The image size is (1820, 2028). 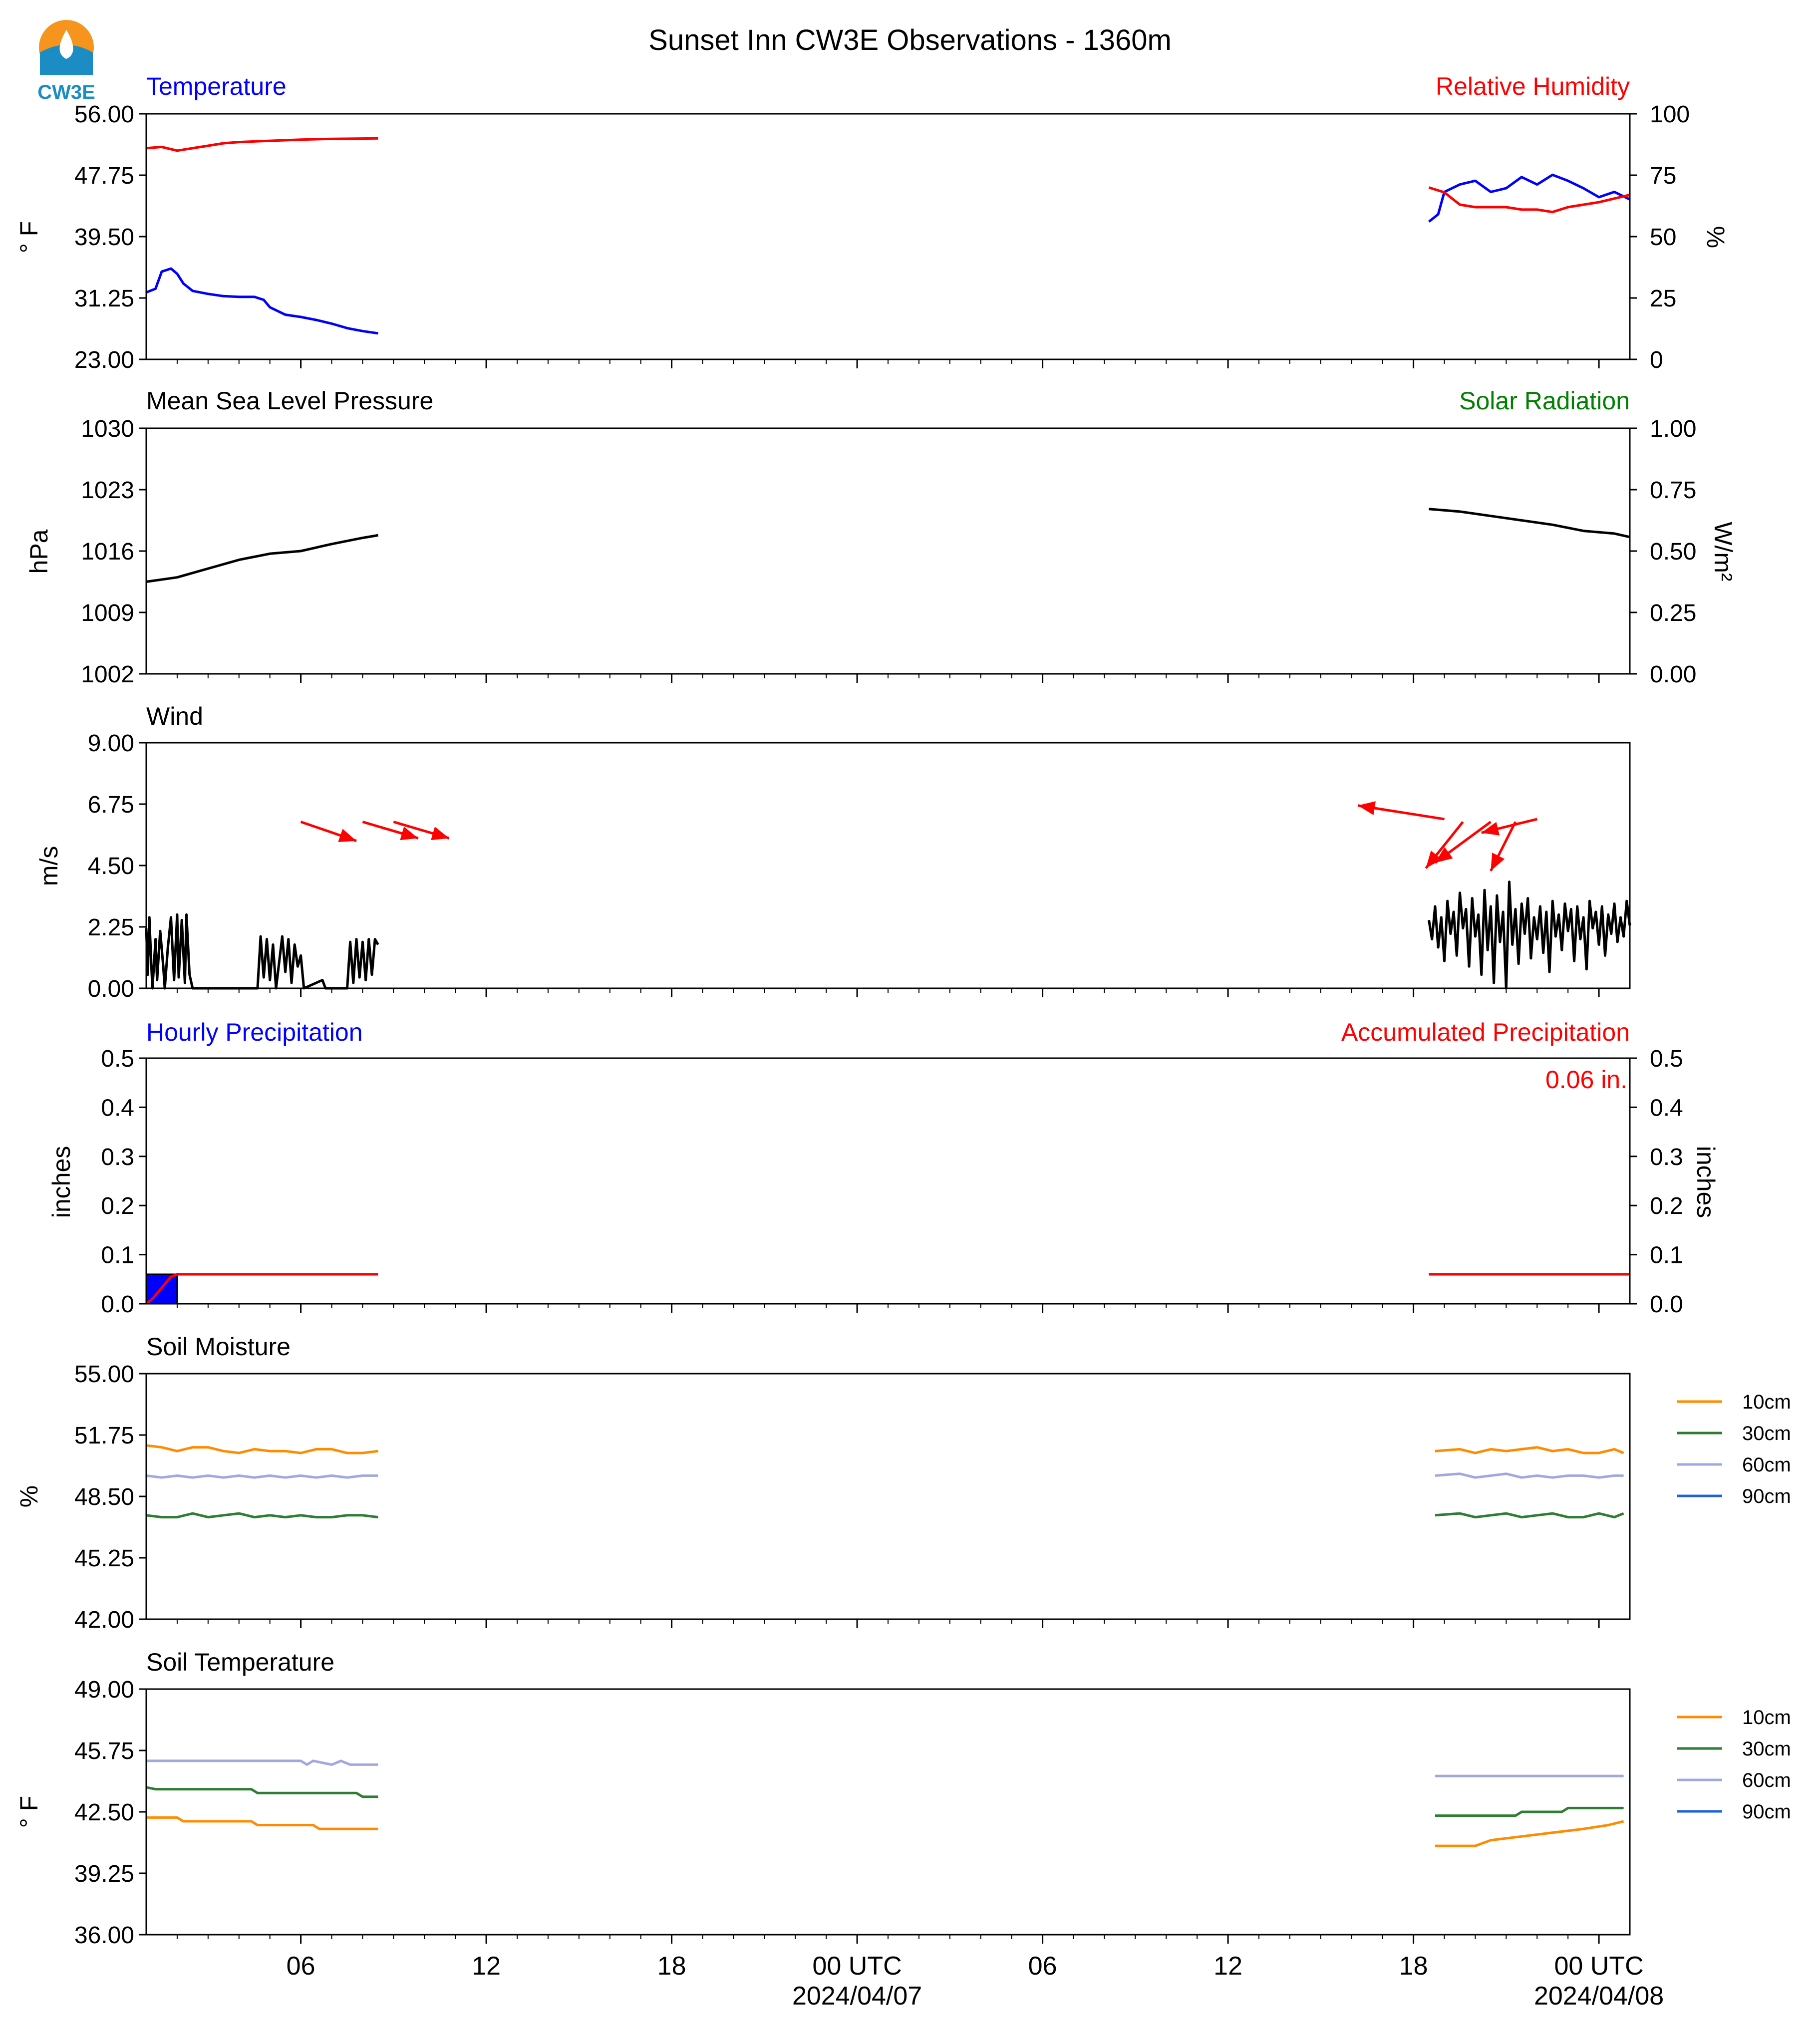 I want to click on temperature-title: Temperature, so click(x=216, y=86).